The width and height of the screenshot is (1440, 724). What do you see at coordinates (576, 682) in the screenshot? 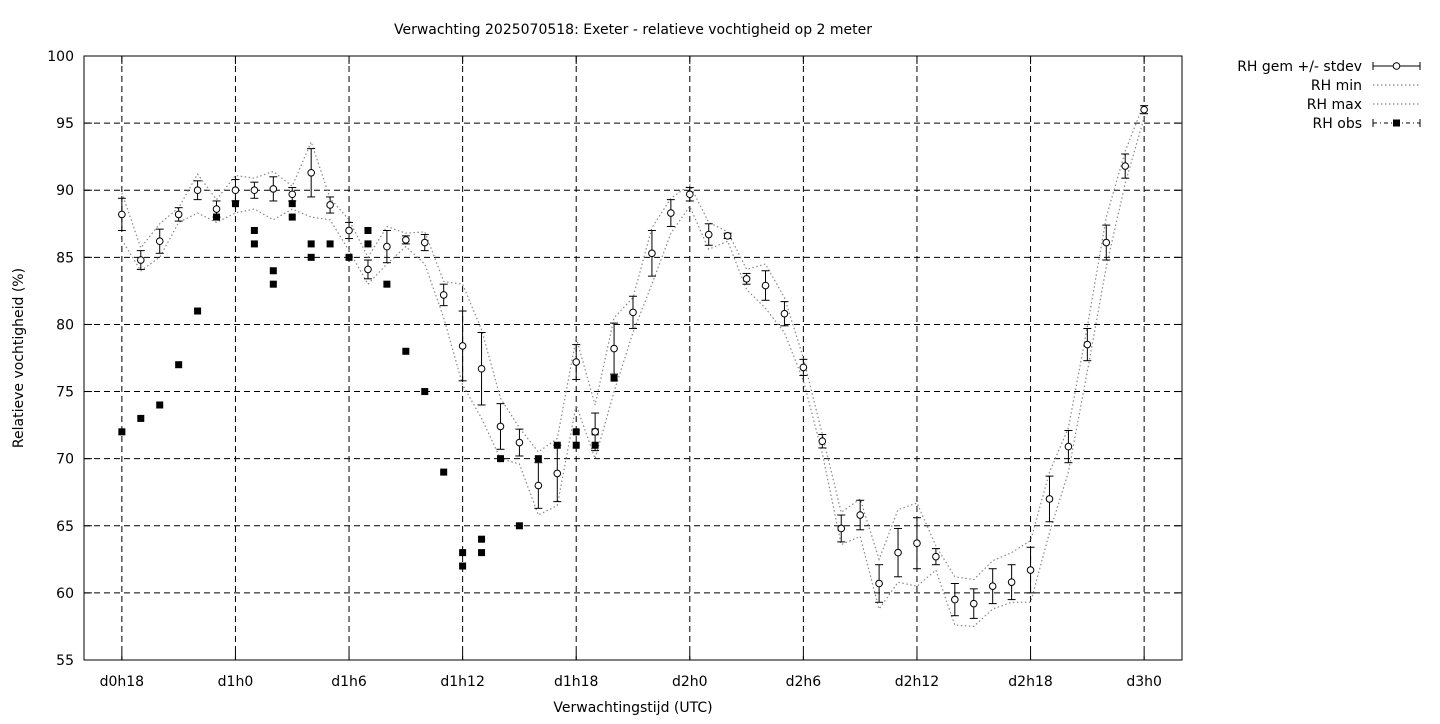
I see `x-tick-label: d1h18` at bounding box center [576, 682].